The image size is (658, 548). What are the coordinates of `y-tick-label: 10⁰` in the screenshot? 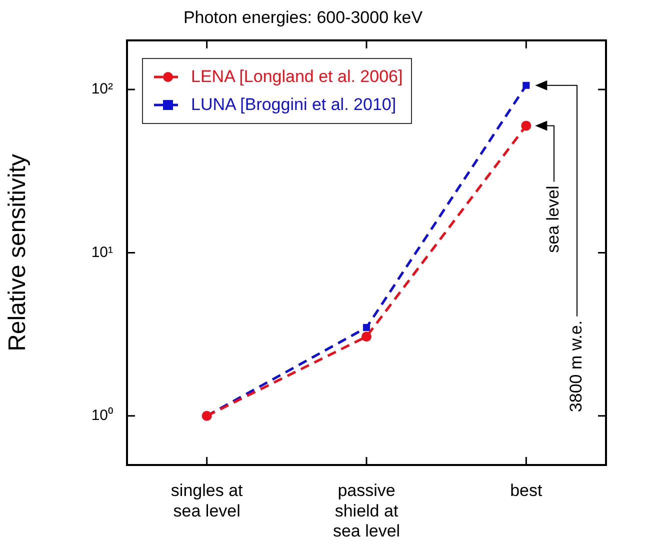 It's located at (102, 415).